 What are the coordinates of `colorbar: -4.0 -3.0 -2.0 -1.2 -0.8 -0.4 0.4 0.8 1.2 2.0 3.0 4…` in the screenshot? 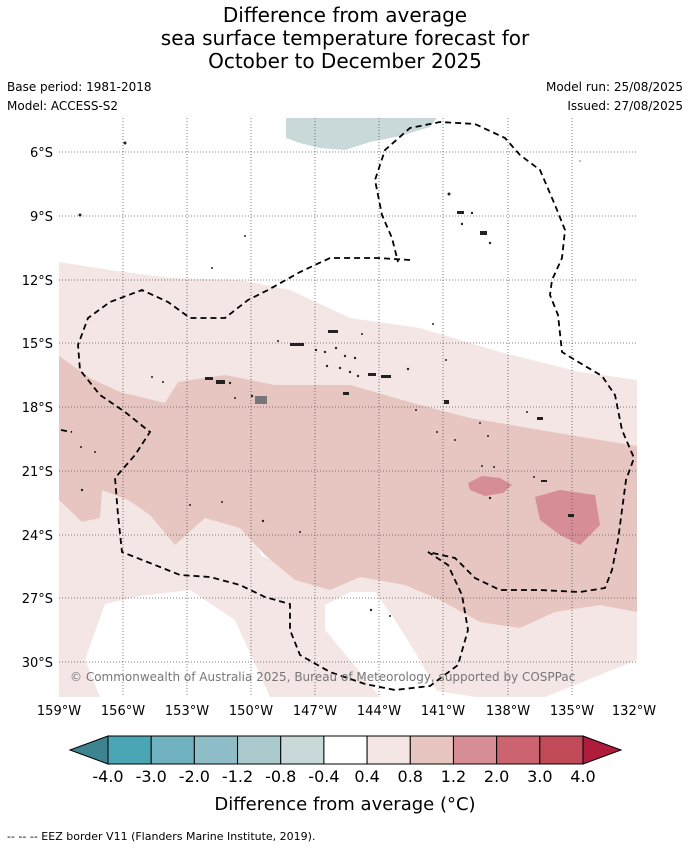 It's located at (345, 775).